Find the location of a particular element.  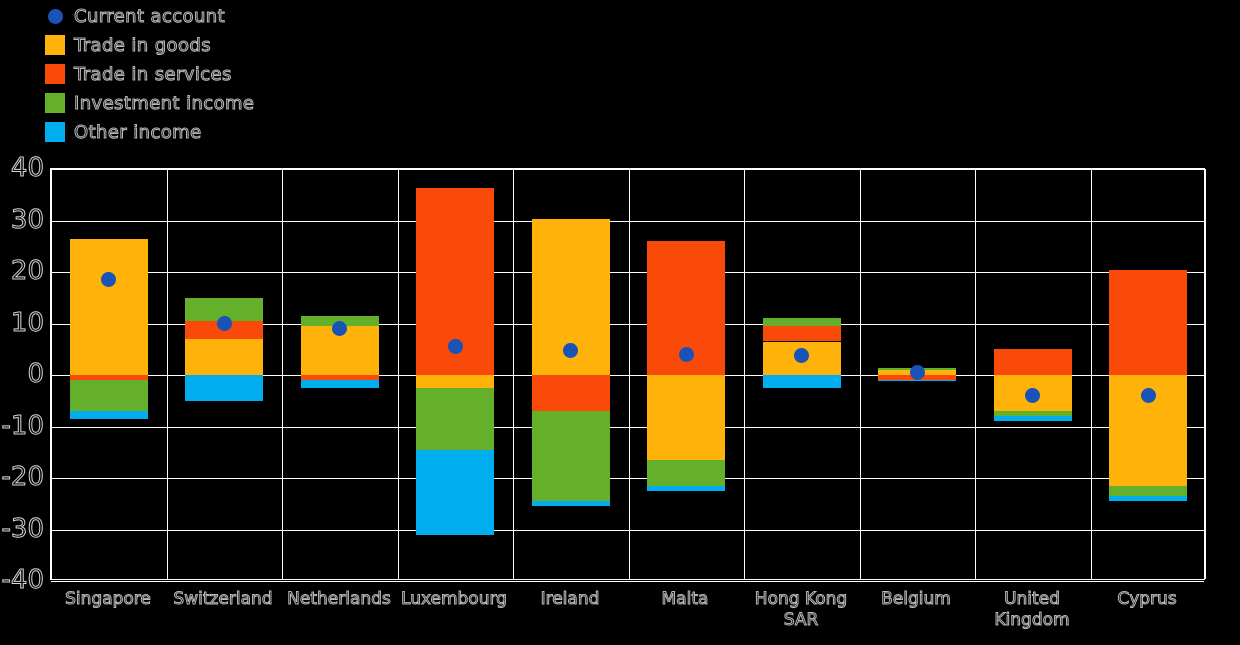

trade-in-services-marker-icon is located at coordinates (55, 74).